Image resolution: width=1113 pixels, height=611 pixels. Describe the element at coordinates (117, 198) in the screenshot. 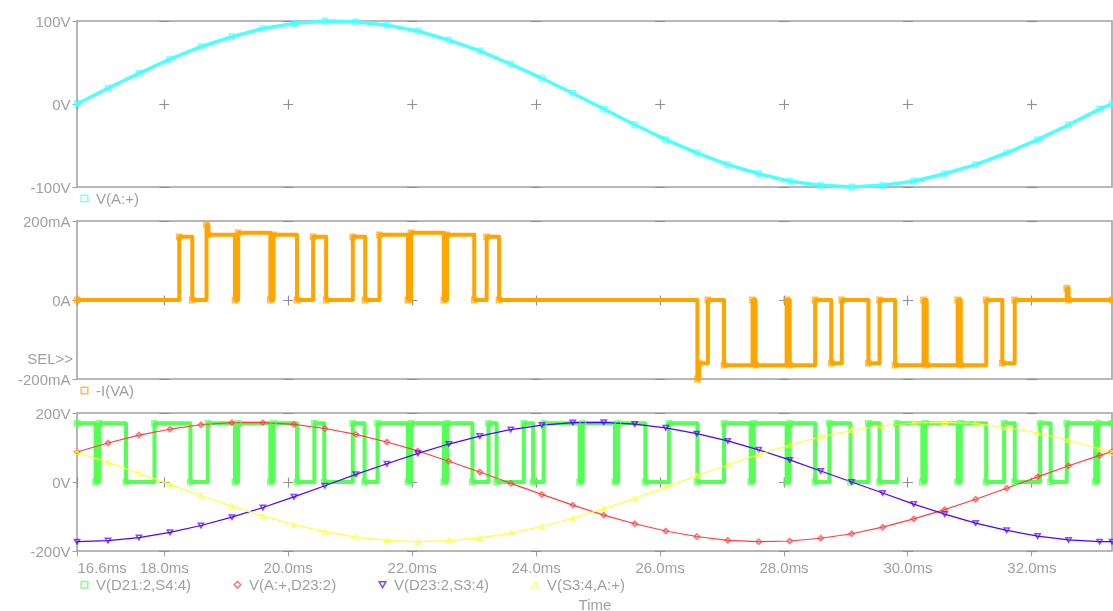

I see `legend-label: V(A:+)` at that location.